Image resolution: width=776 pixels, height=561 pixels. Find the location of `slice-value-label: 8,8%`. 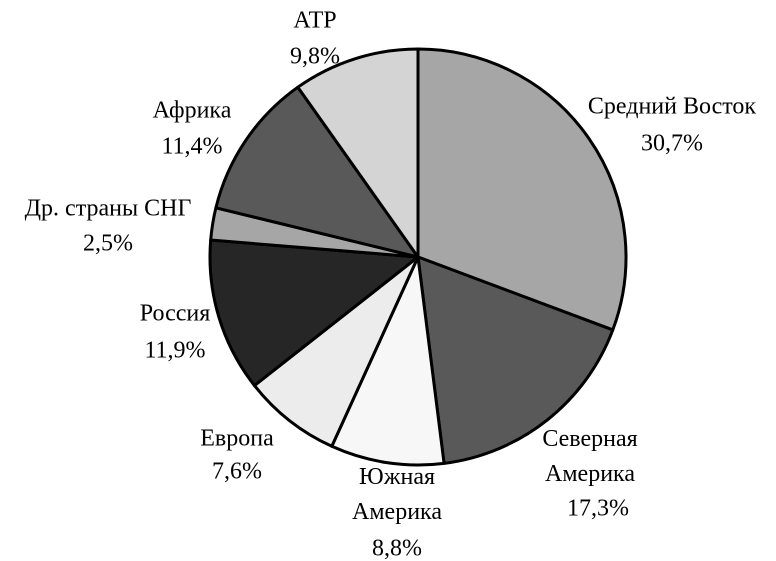

slice-value-label: 8,8% is located at coordinates (397, 548).